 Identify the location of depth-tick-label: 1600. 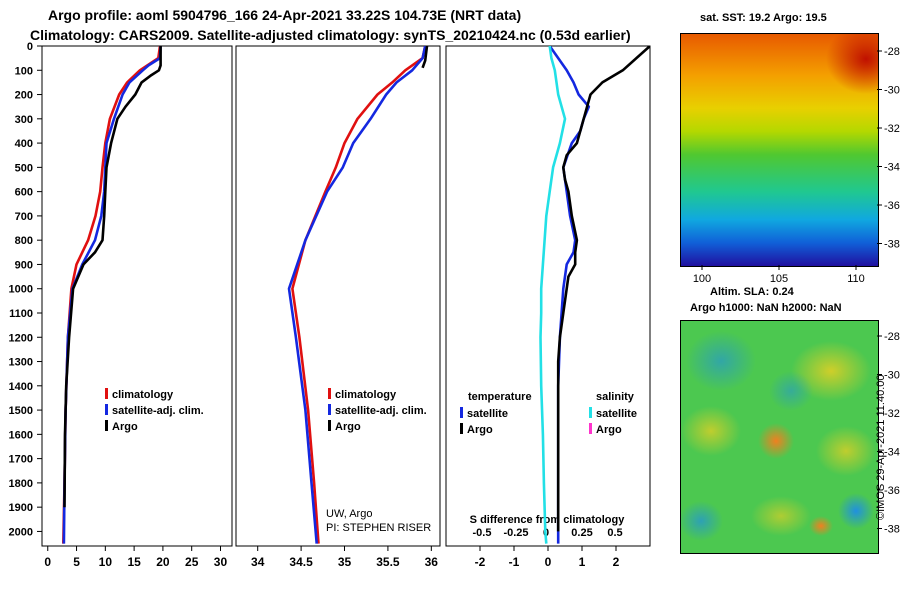
(21, 435).